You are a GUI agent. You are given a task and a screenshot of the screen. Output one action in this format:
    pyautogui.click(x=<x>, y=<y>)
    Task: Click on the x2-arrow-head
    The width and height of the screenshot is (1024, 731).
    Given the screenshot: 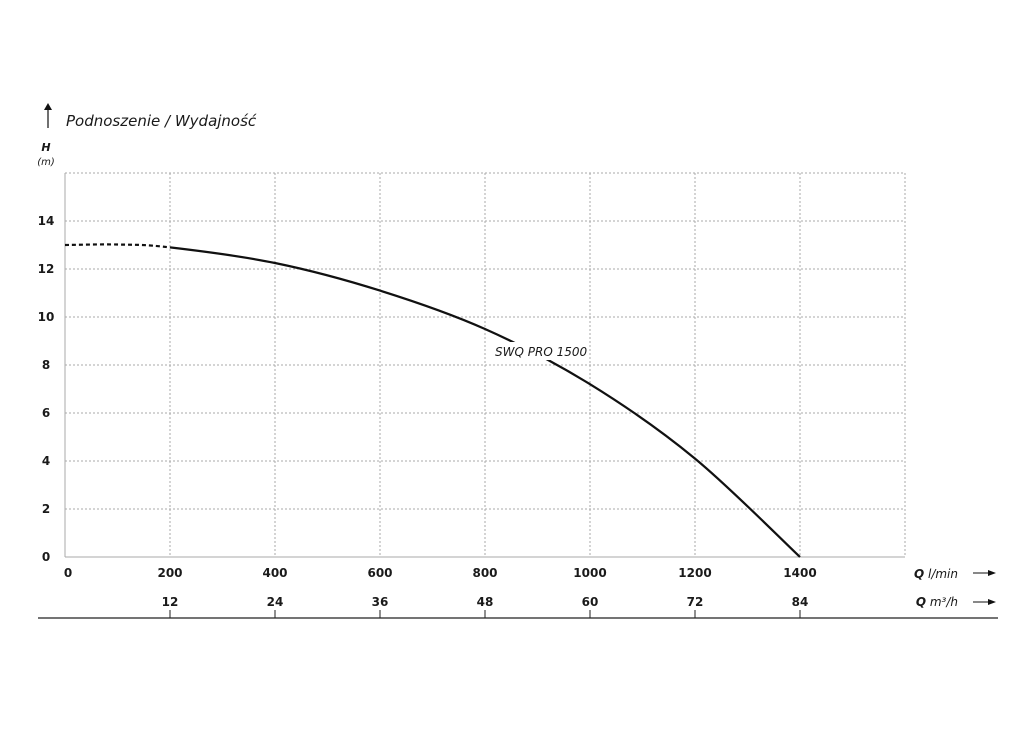 What is the action you would take?
    pyautogui.click(x=992, y=602)
    